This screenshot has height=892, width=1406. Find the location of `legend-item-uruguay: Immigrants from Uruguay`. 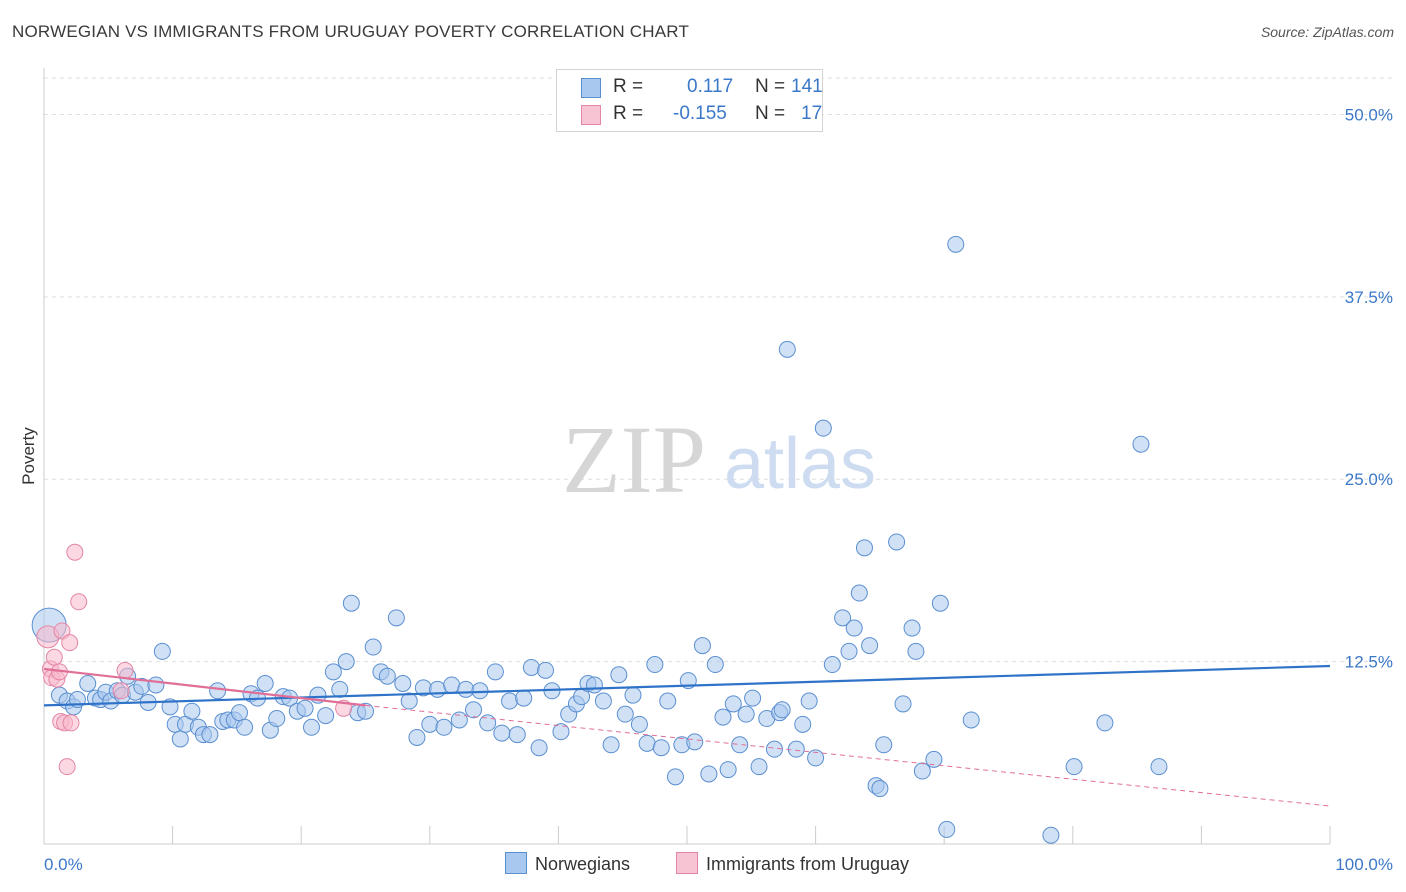

legend-item-uruguay: Immigrants from Uruguay is located at coordinates (792, 863).